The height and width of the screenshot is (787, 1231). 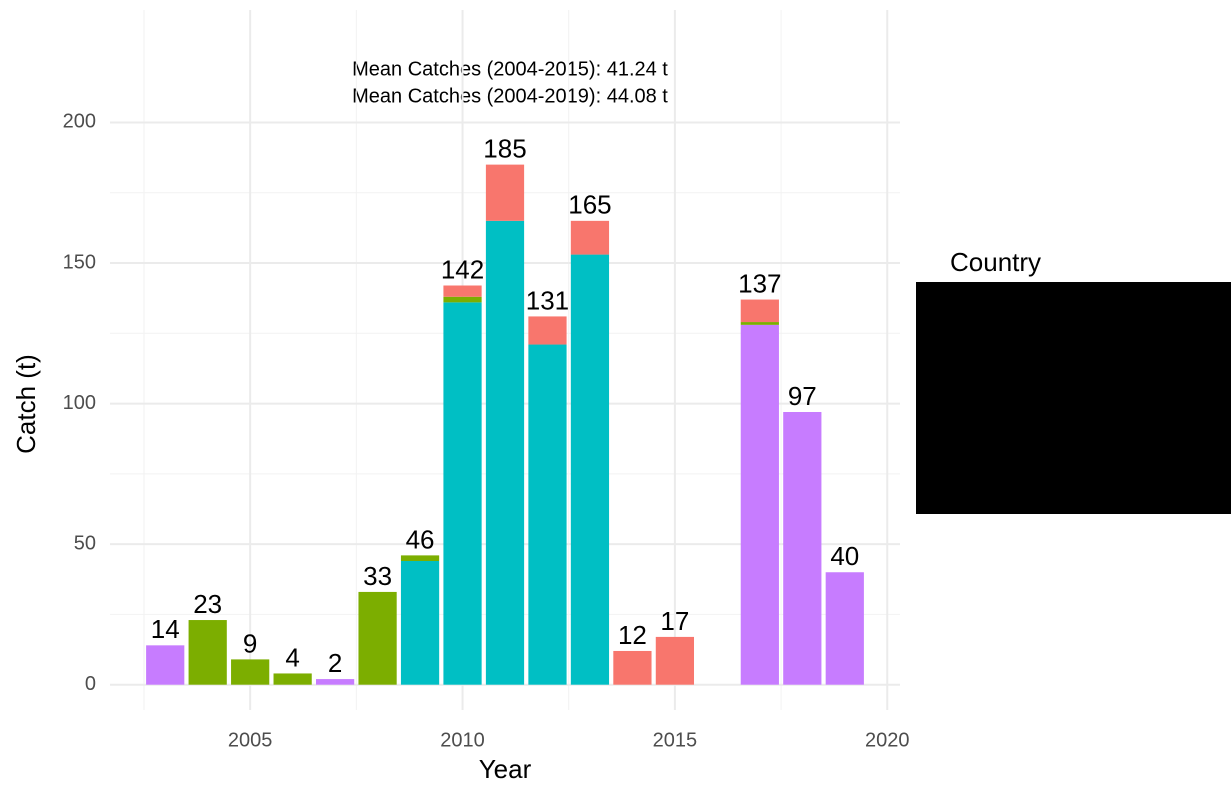 What do you see at coordinates (165, 629) in the screenshot?
I see `data-label: 14` at bounding box center [165, 629].